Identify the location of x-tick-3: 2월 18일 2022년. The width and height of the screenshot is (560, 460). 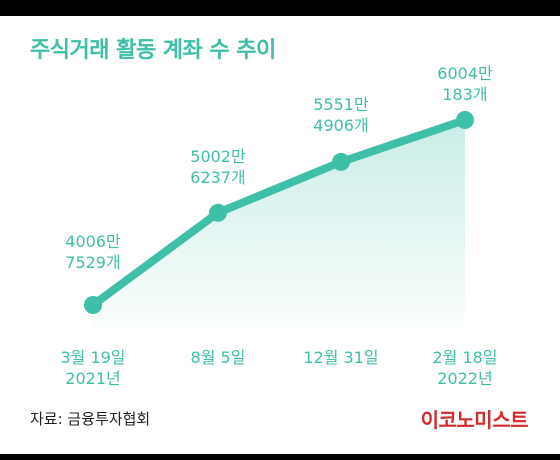
(464, 368).